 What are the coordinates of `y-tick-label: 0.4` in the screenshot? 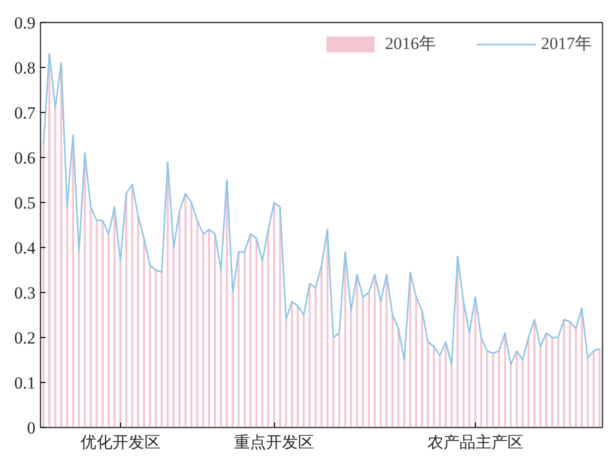 It's located at (25, 248).